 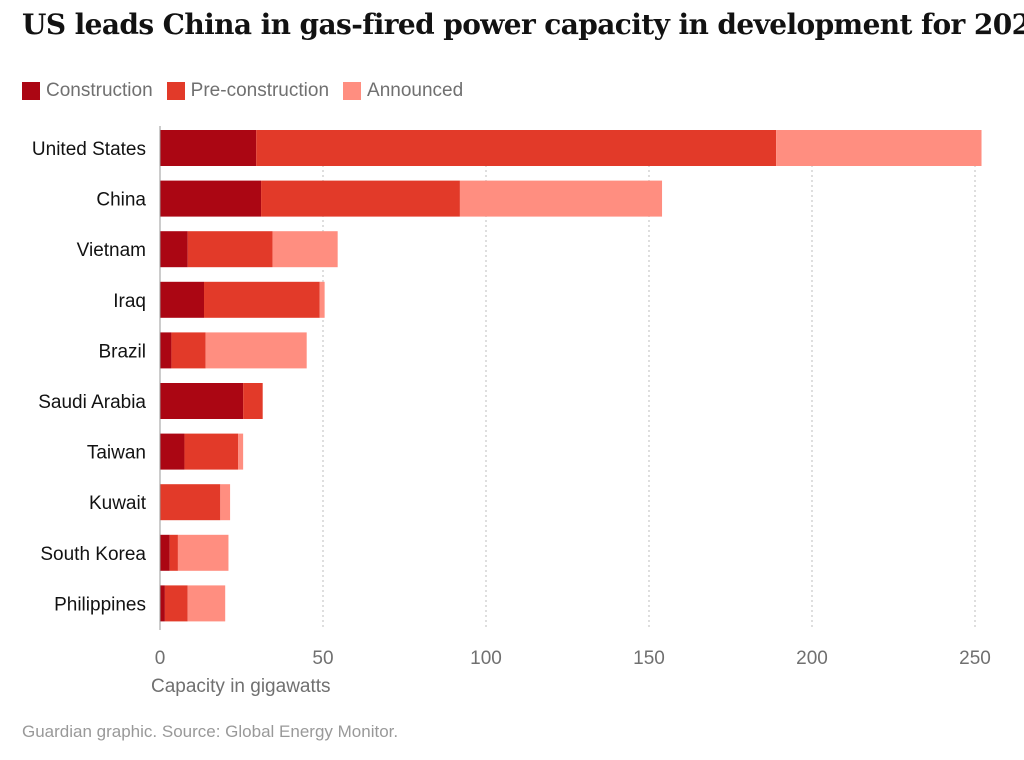 I want to click on bar-vietnam-construction, so click(x=174, y=249).